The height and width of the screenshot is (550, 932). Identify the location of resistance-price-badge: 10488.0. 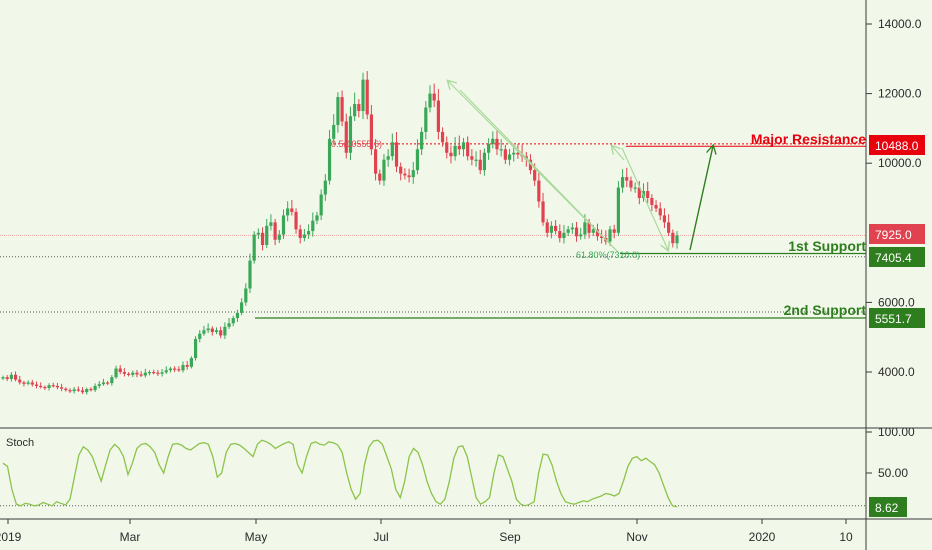
(897, 145).